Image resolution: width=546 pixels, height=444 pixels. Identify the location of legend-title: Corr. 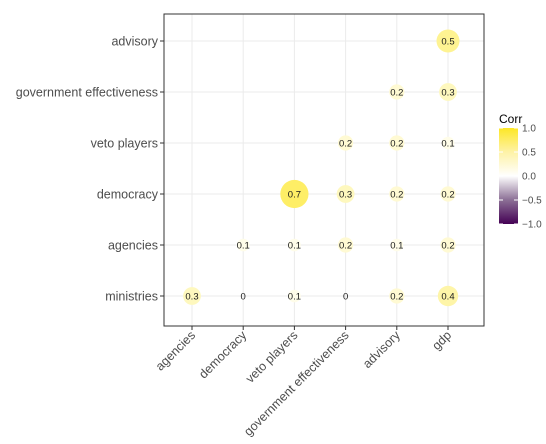
(510, 119).